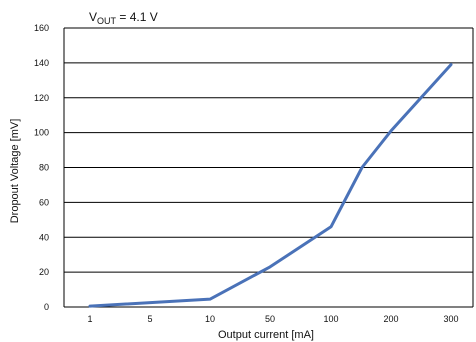 The width and height of the screenshot is (476, 342). What do you see at coordinates (44, 272) in the screenshot?
I see `y-tick-label-20: 20` at bounding box center [44, 272].